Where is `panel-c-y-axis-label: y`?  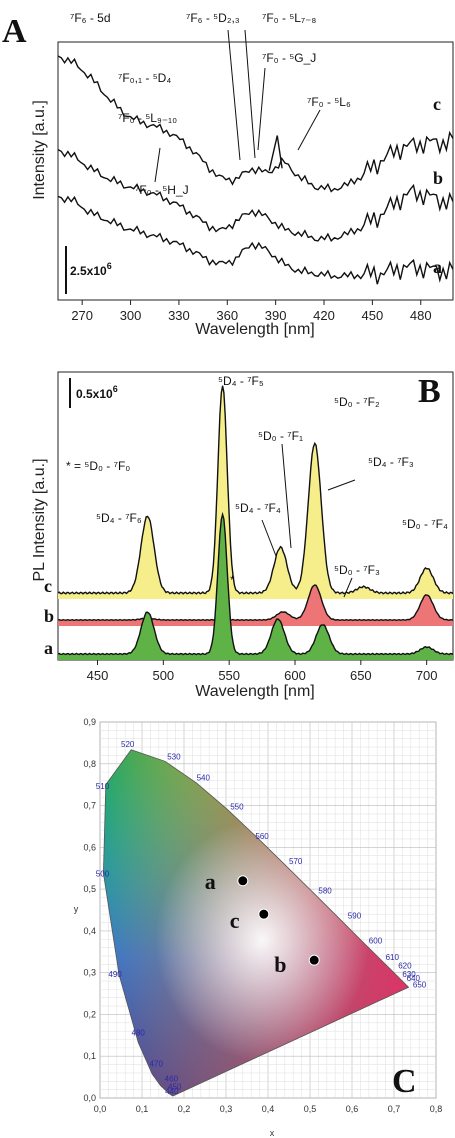 panel-c-y-axis-label: y is located at coordinates (76, 909).